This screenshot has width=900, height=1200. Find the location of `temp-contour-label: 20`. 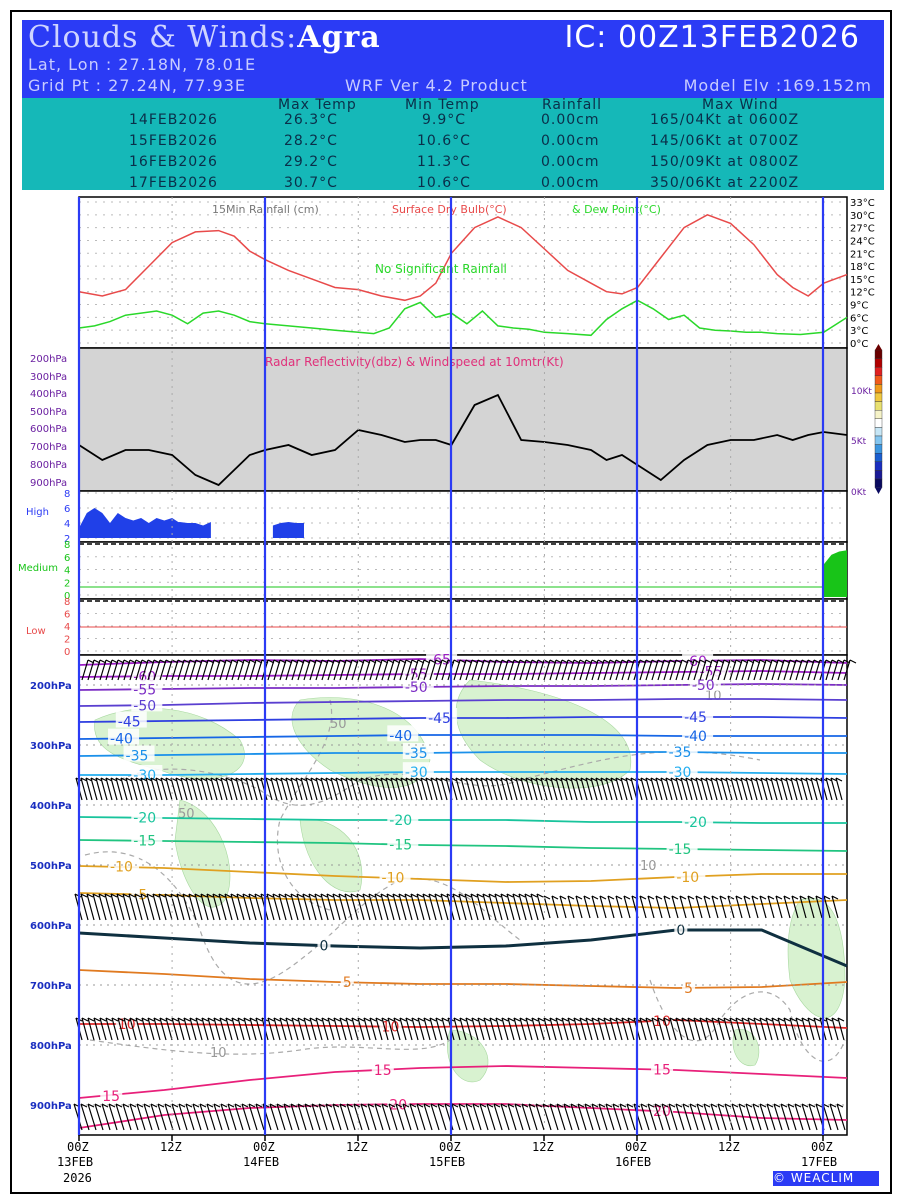

temp-contour-label: 20 is located at coordinates (662, 1112).